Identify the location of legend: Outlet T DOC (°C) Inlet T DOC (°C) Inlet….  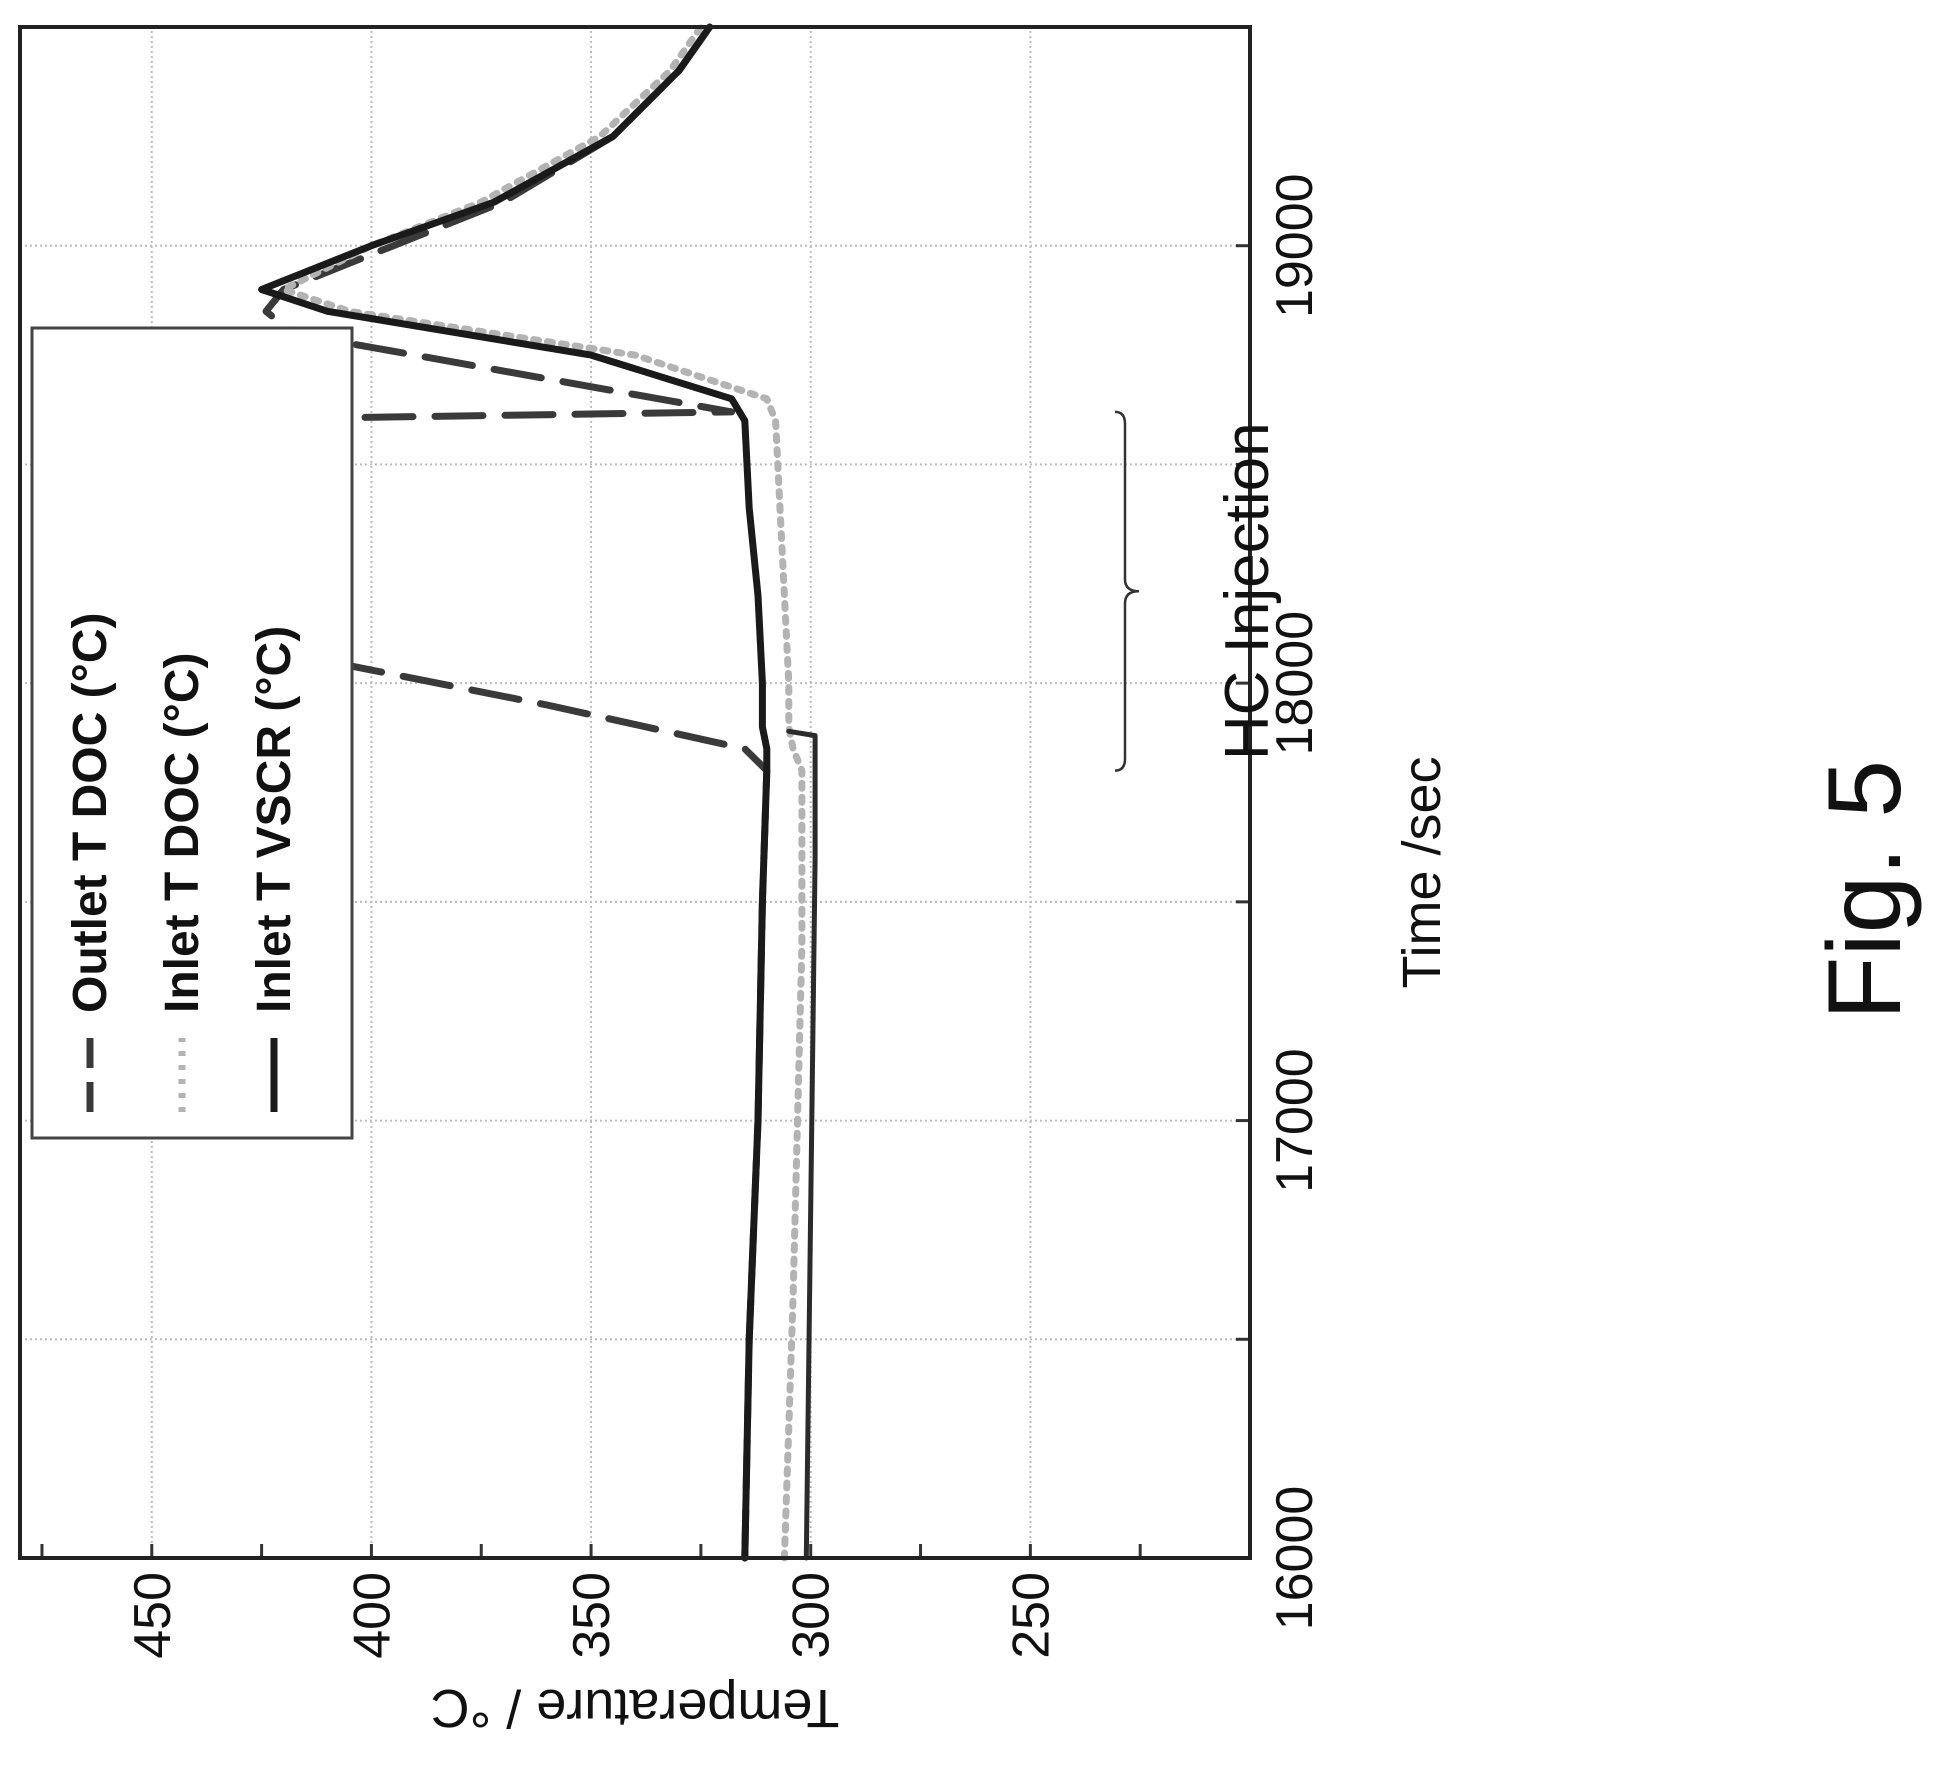
(192, 733).